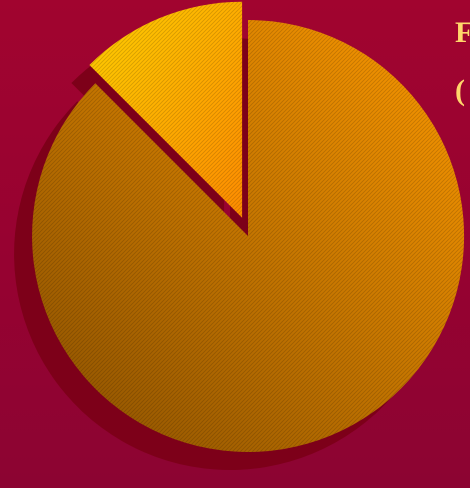  Describe the element at coordinates (462, 32) in the screenshot. I see `slide-heading-line-1: F` at that location.